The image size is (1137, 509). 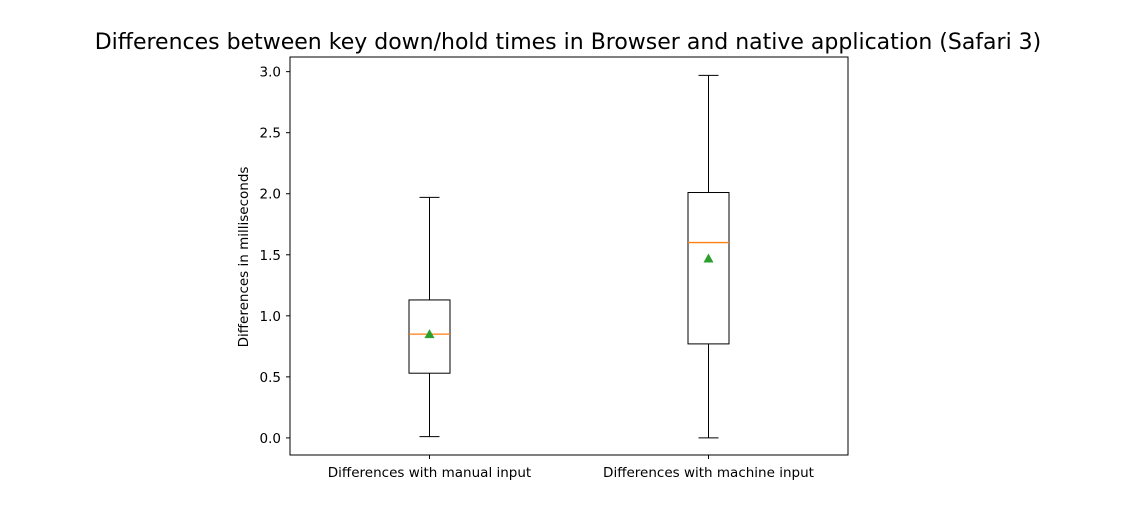 I want to click on y-tick-label: 1.0, so click(x=270, y=317).